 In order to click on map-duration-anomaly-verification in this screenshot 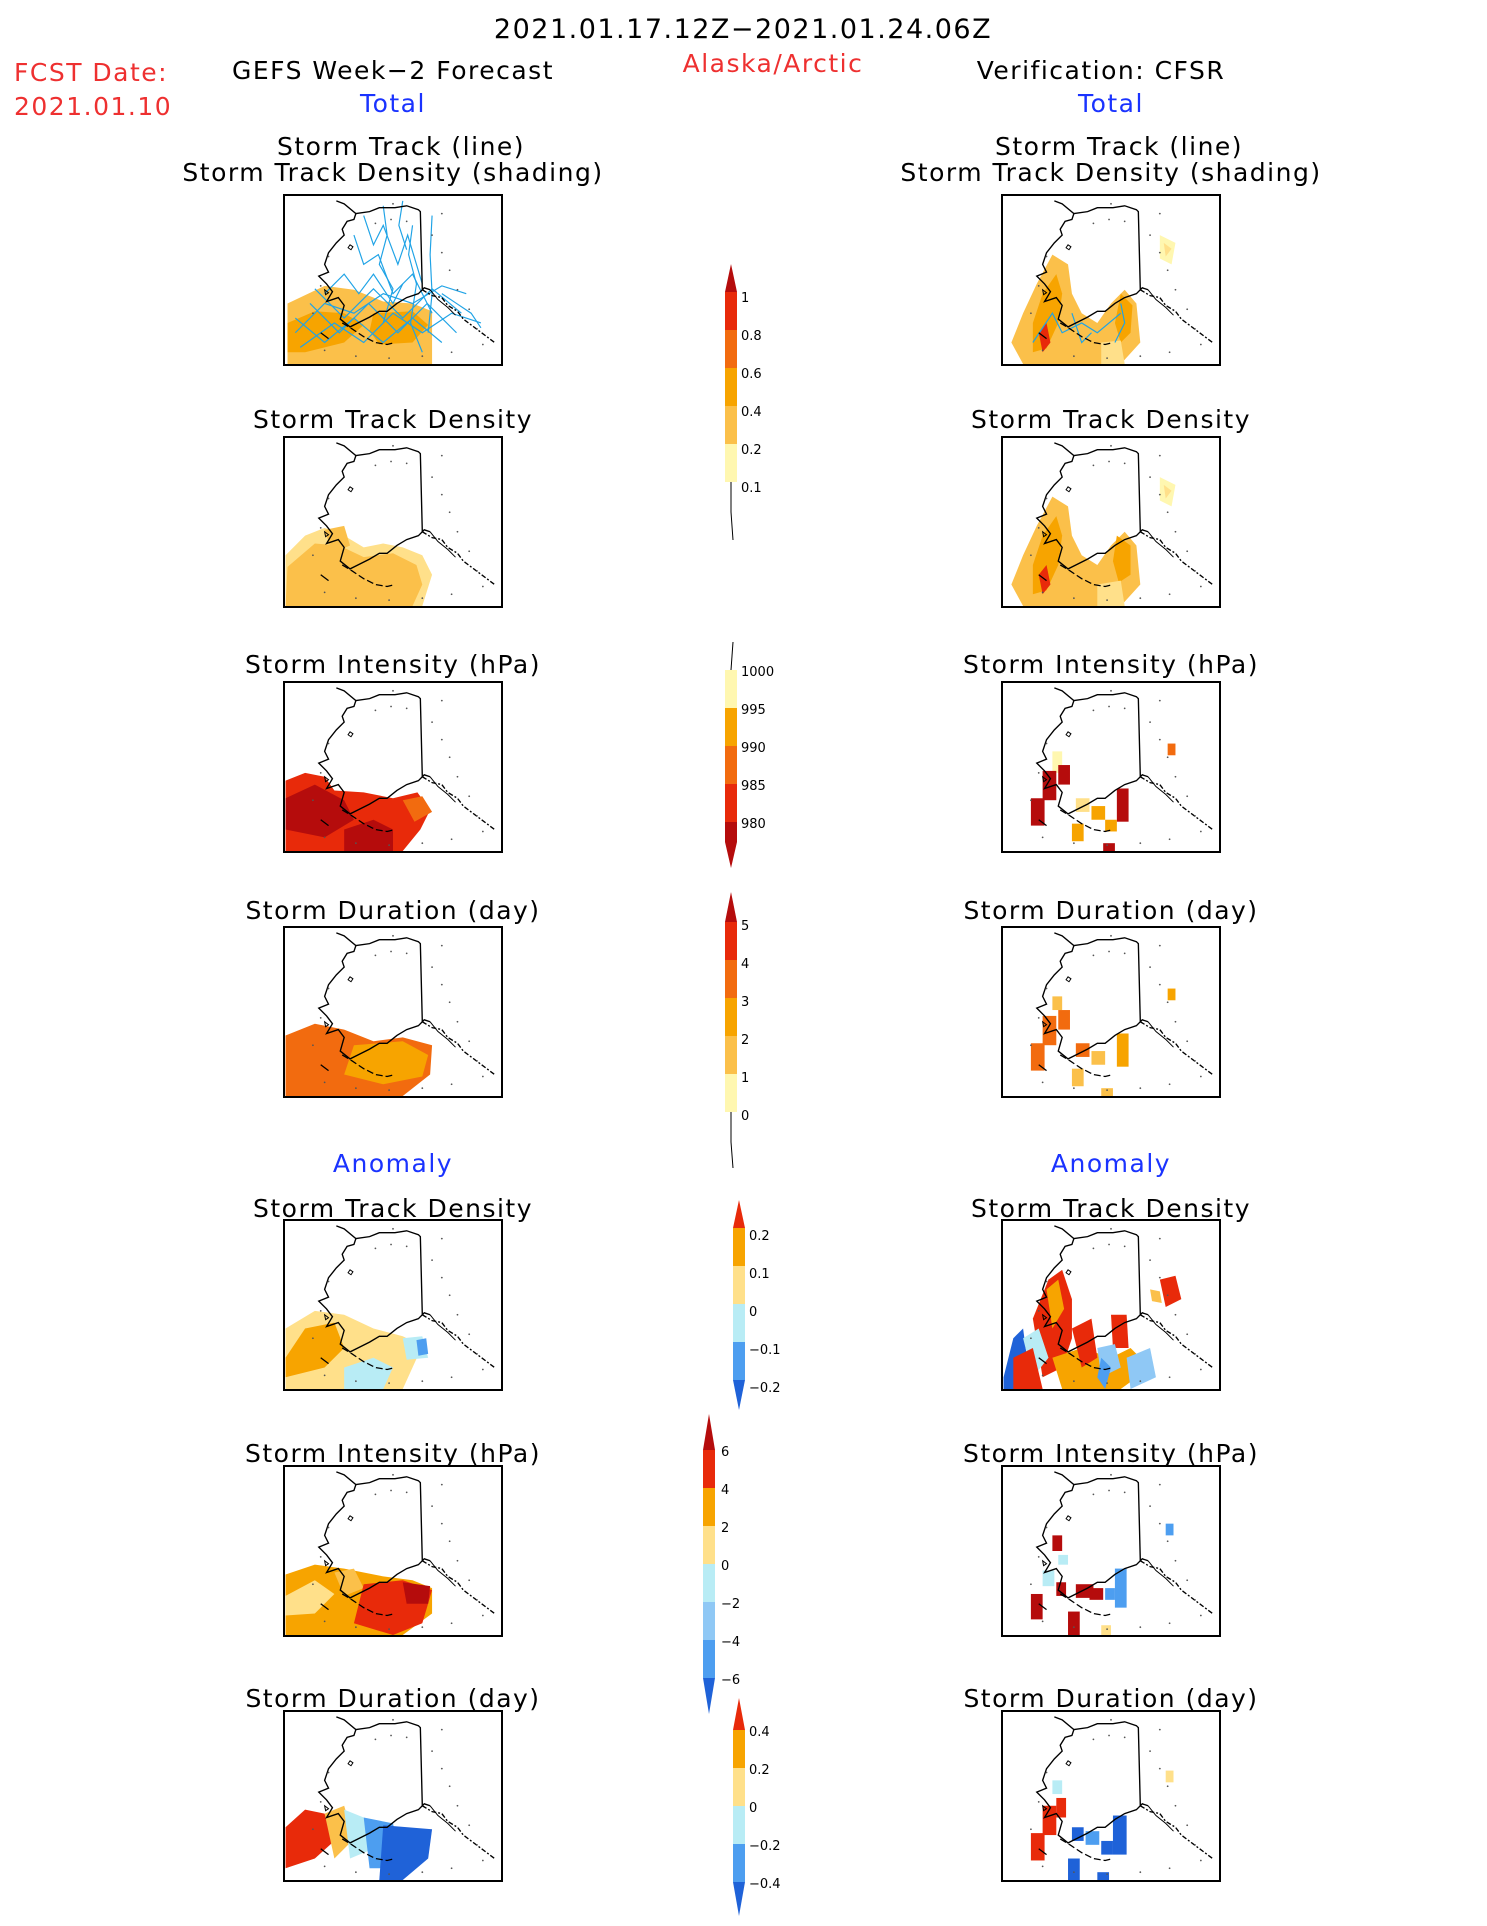, I will do `click(1111, 1796)`.